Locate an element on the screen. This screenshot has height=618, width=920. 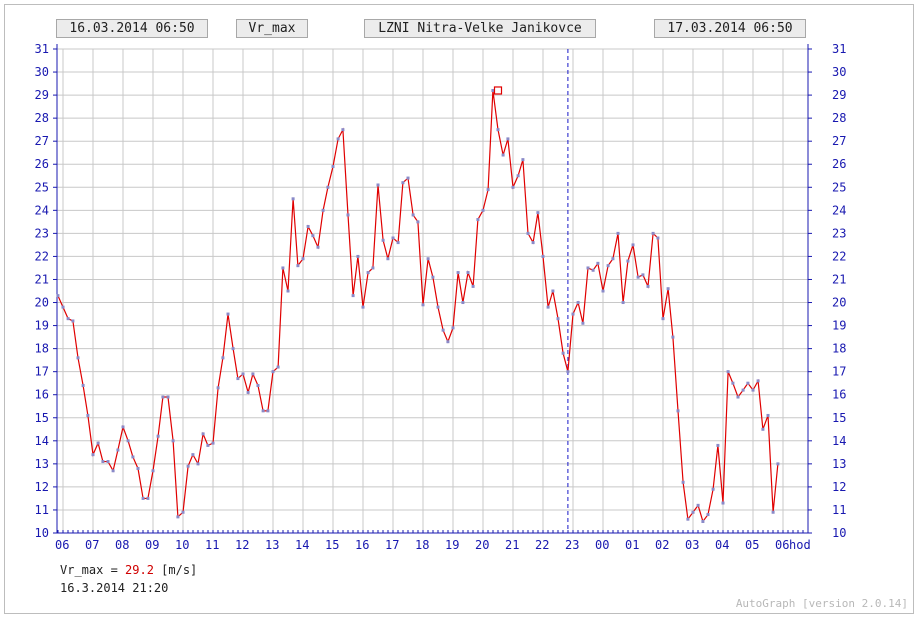
x-tick-label: 09 is located at coordinates (152, 545).